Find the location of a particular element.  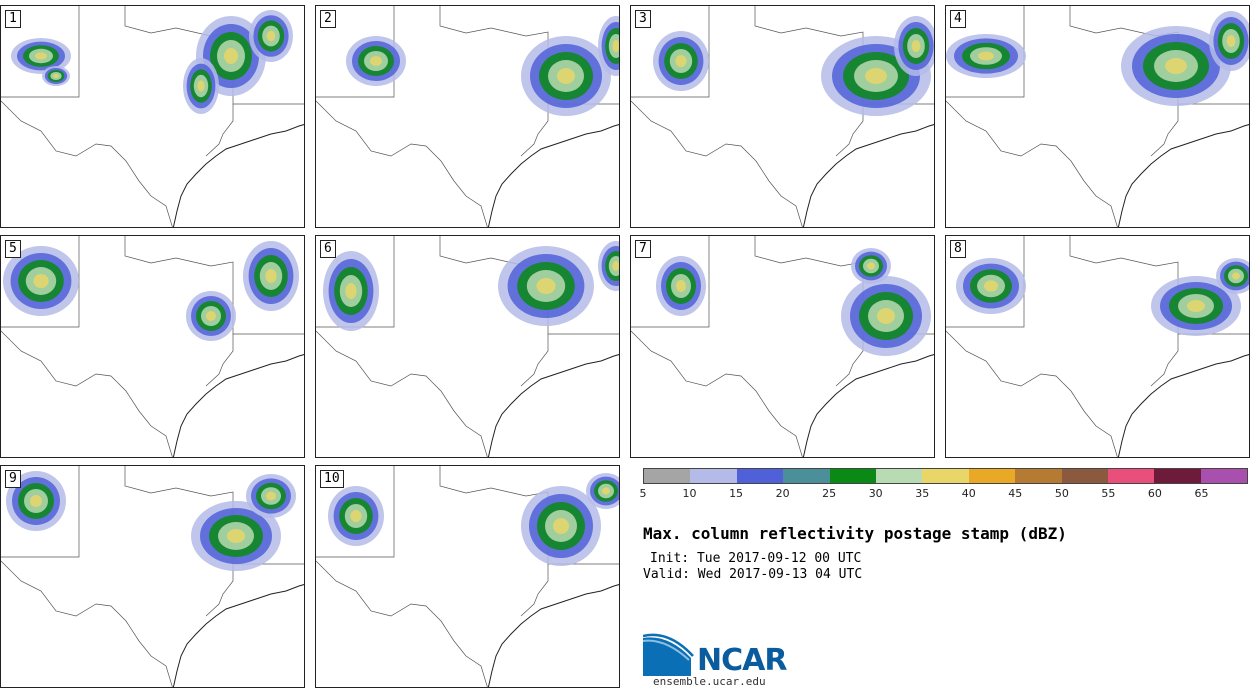

stamp-panel-1: 1 is located at coordinates (152, 116).